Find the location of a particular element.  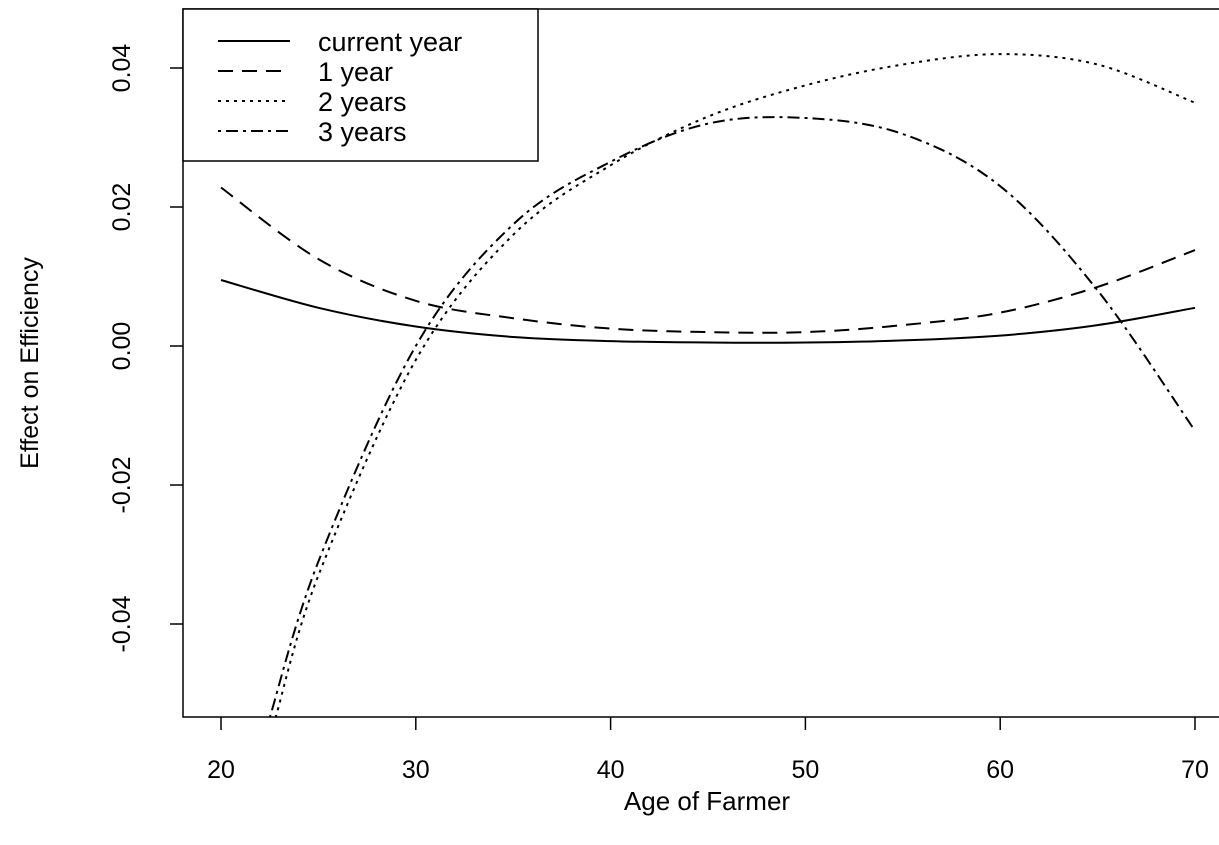

series-line-current-year is located at coordinates (708, 311).